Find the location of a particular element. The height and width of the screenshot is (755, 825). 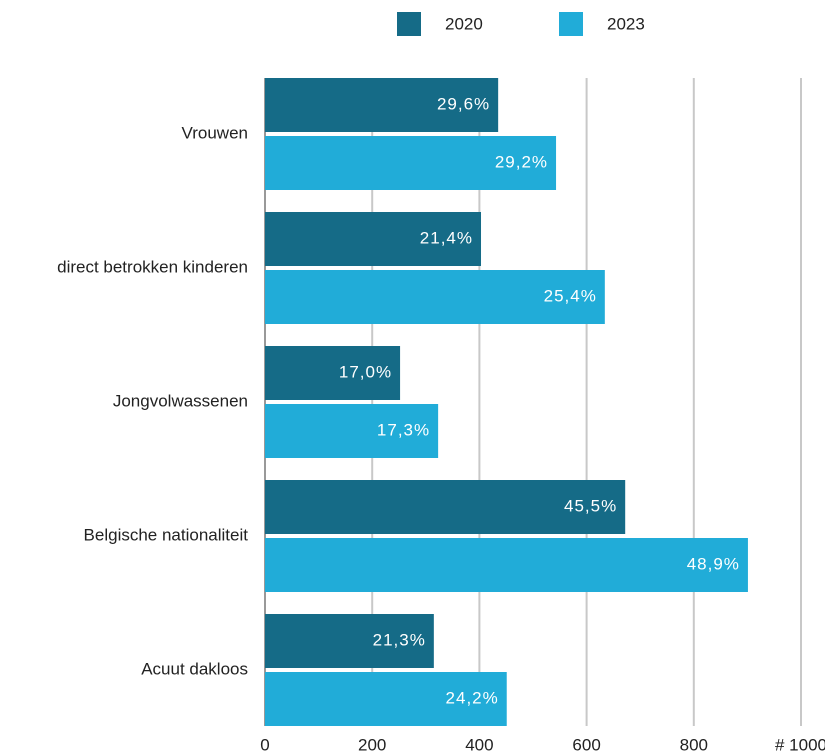

bar-label: 17,3% is located at coordinates (403, 429).